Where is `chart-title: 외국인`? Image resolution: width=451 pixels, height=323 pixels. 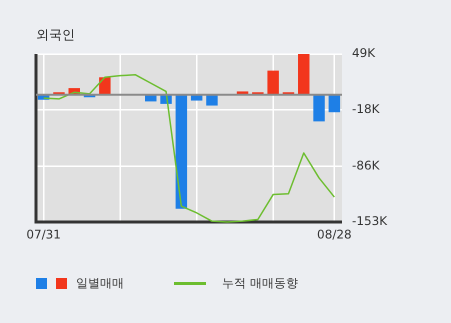 chart-title: 외국인 is located at coordinates (55, 35).